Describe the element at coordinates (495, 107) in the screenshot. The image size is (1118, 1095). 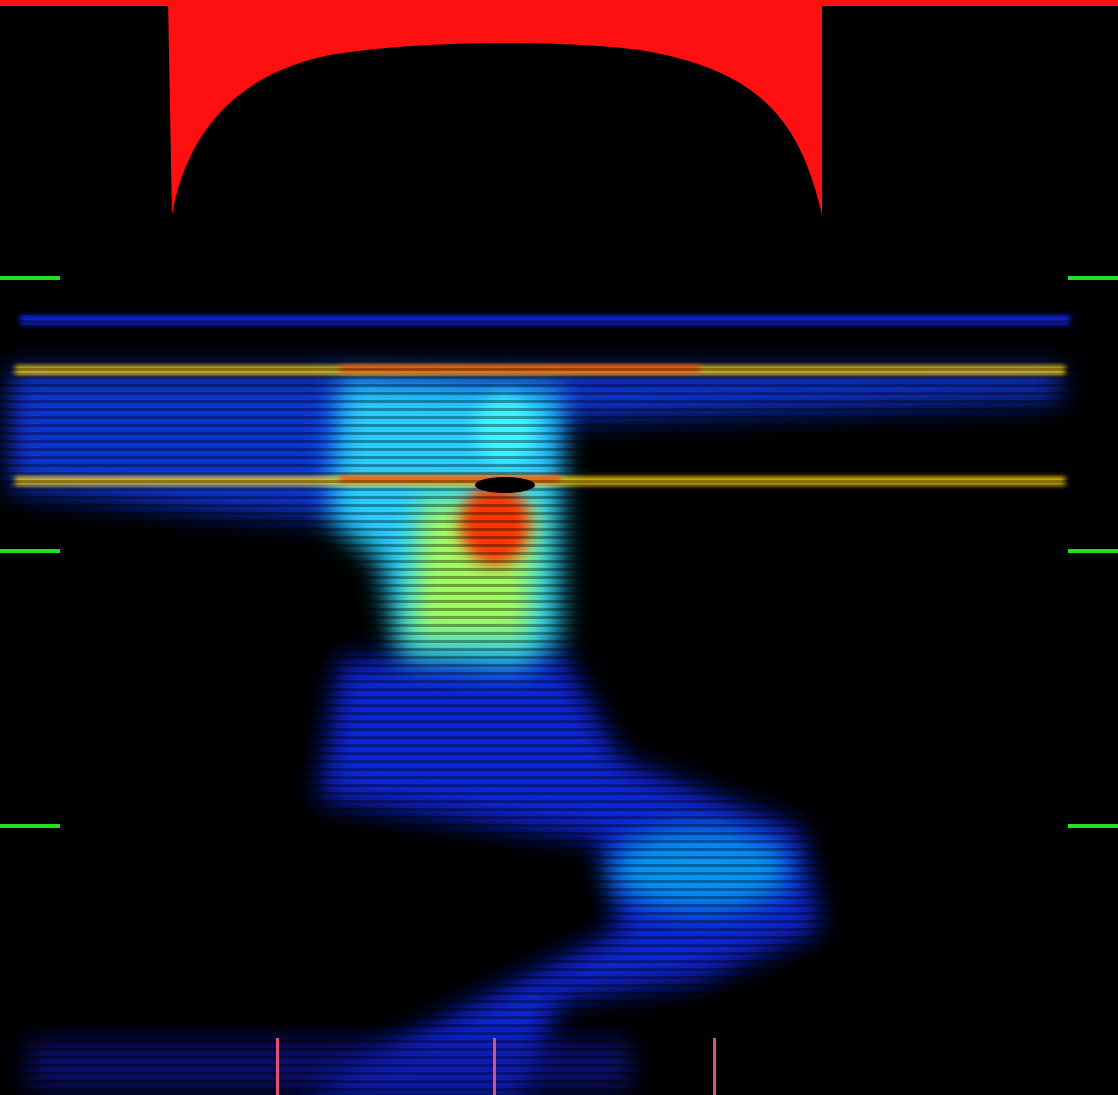
I see `red-region` at that location.